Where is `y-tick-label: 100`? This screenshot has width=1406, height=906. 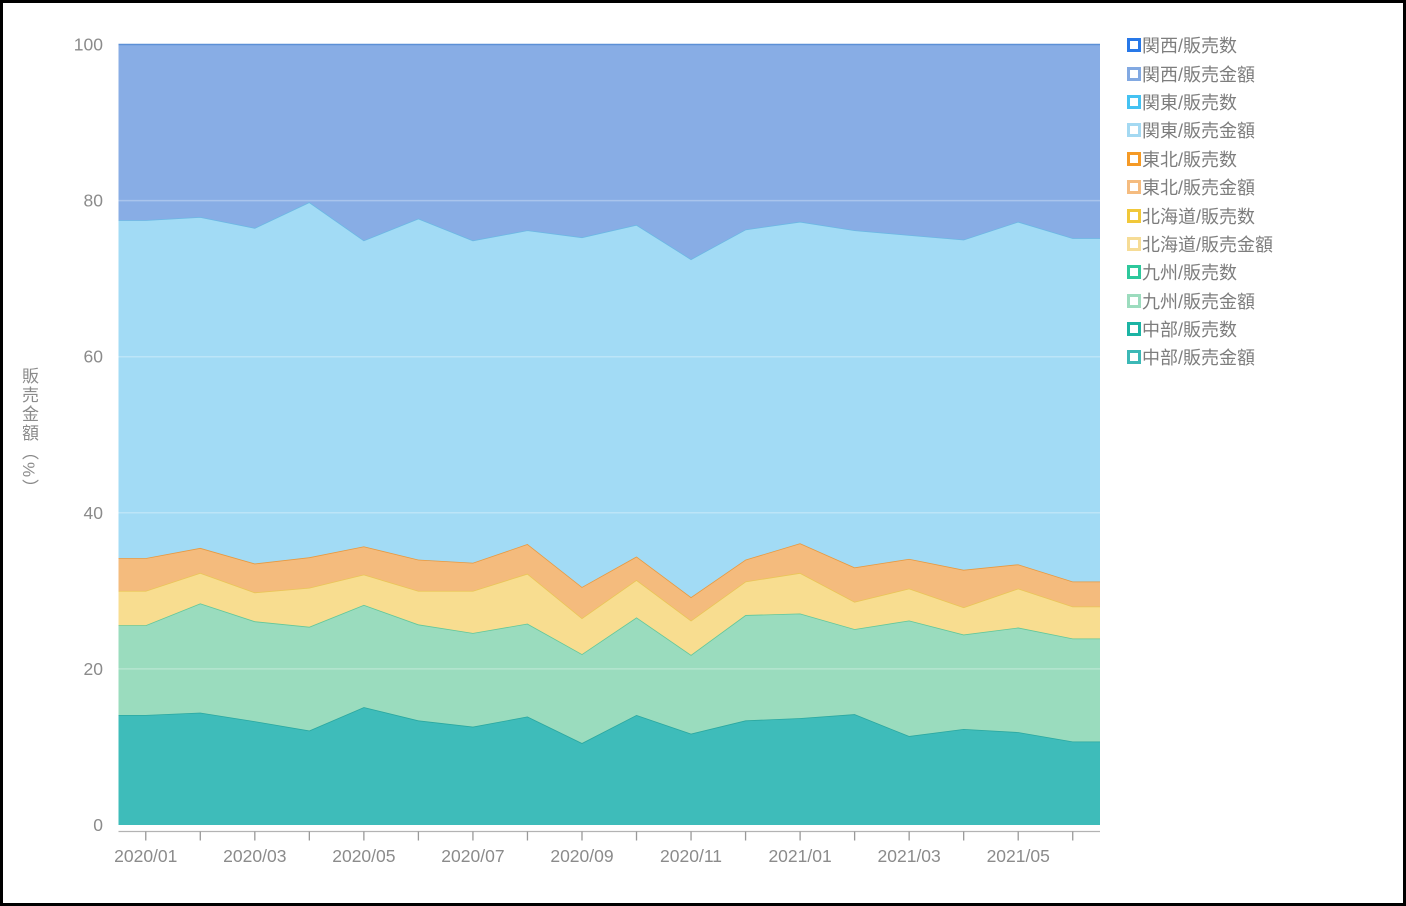 y-tick-label: 100 is located at coordinates (88, 45).